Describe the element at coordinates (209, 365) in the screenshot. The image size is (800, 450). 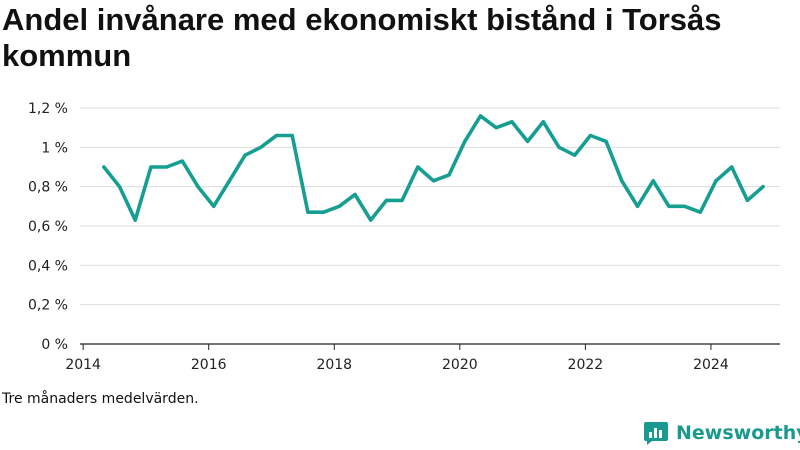
I see `x-tick-label: 2016` at that location.